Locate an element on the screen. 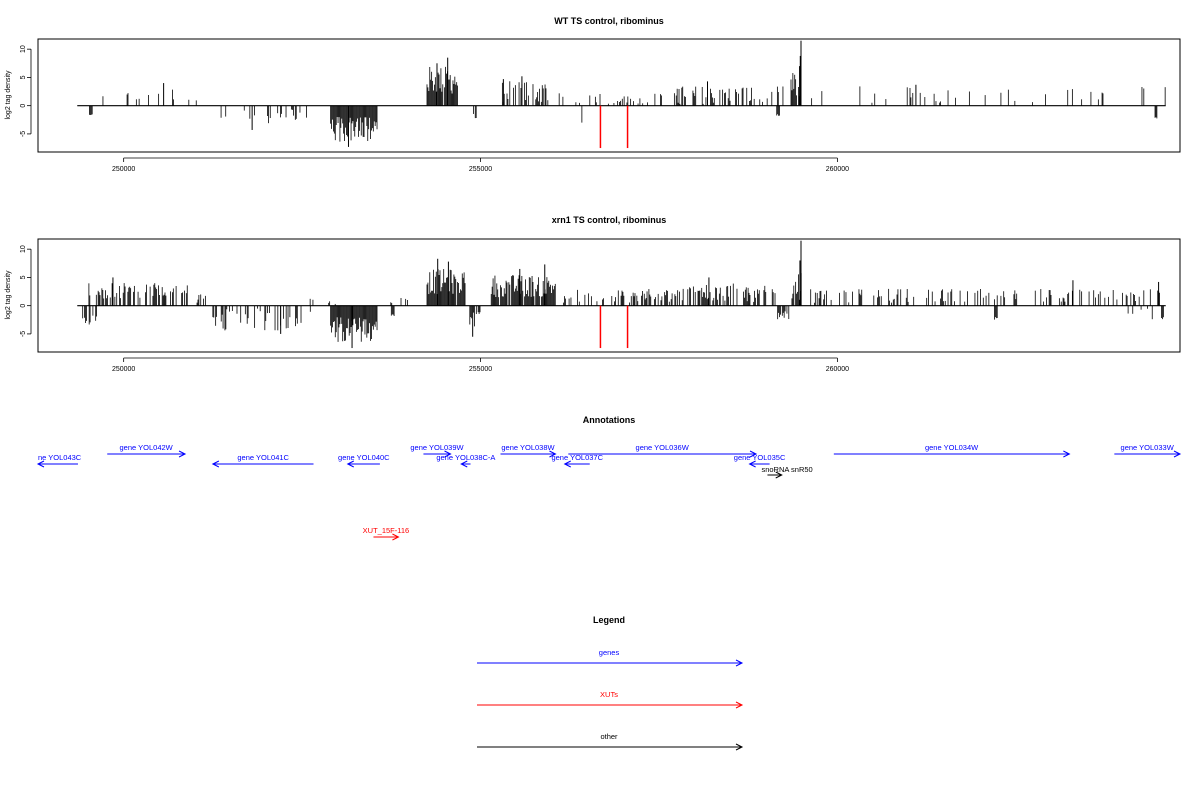 The image size is (1200, 800). feature-label: gene YOL037C is located at coordinates (577, 457).